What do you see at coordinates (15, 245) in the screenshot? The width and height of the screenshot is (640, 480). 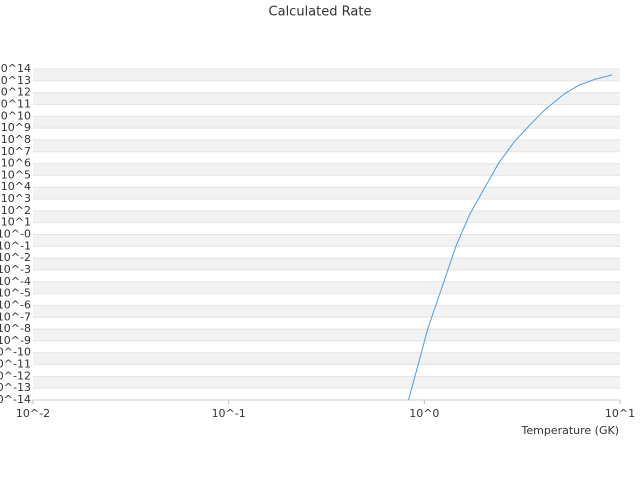 I see `y-tick-label: 10^-1` at bounding box center [15, 245].